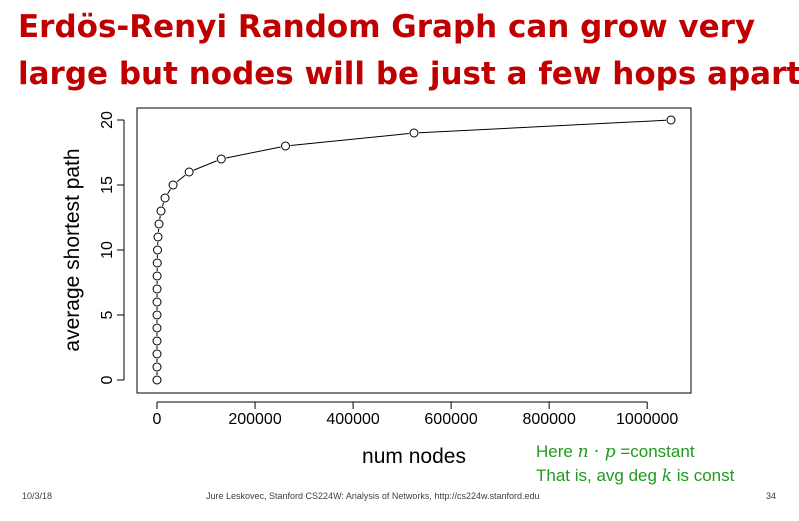  Describe the element at coordinates (557, 451) in the screenshot. I see `note-line-1-prefix: Here` at that location.